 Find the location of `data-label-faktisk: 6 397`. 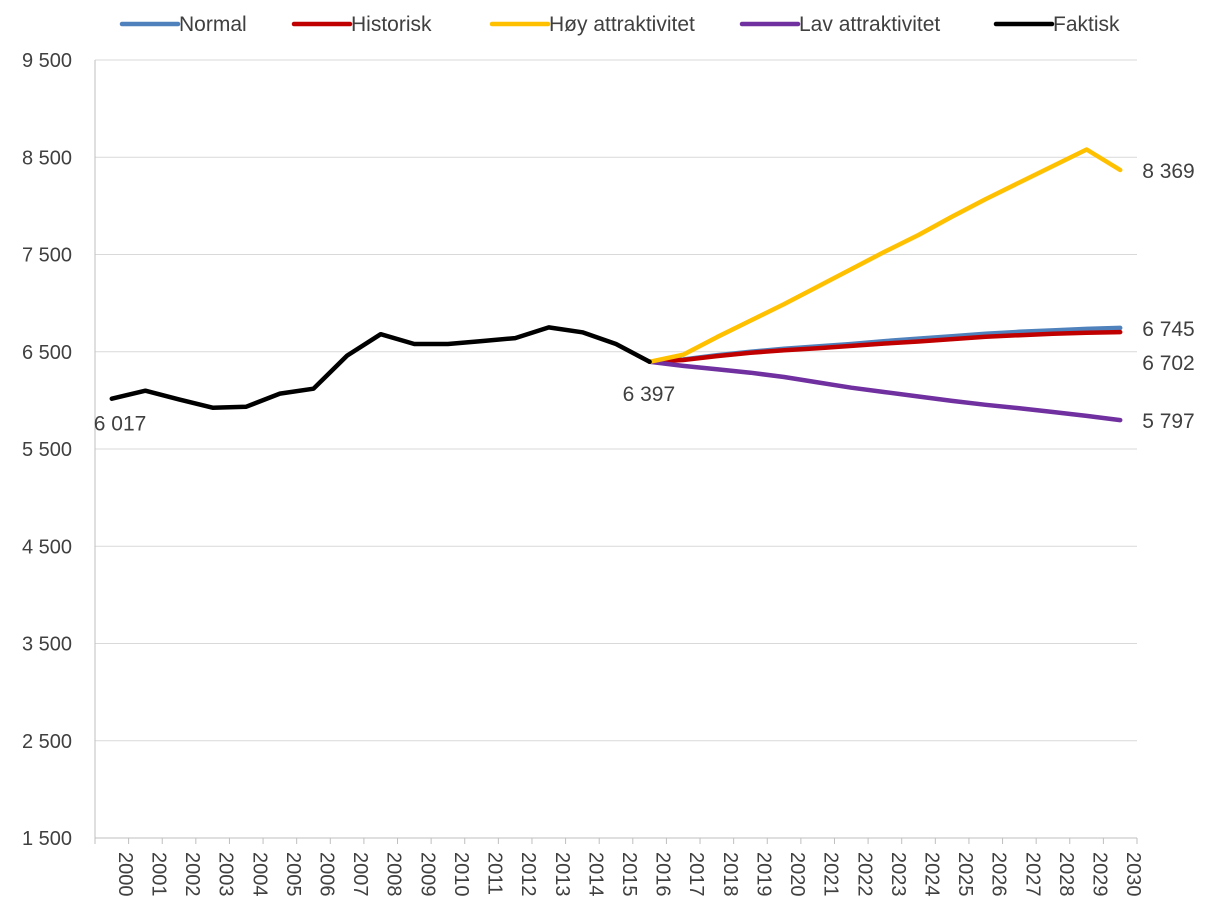

data-label-faktisk: 6 397 is located at coordinates (649, 394).